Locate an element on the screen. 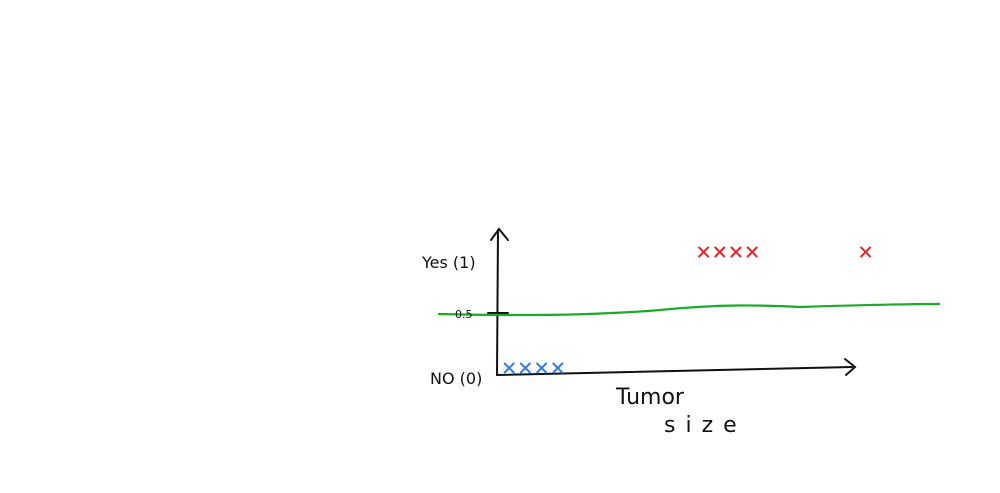 The image size is (1000, 493). x-axis-label-line2: size is located at coordinates (705, 425).